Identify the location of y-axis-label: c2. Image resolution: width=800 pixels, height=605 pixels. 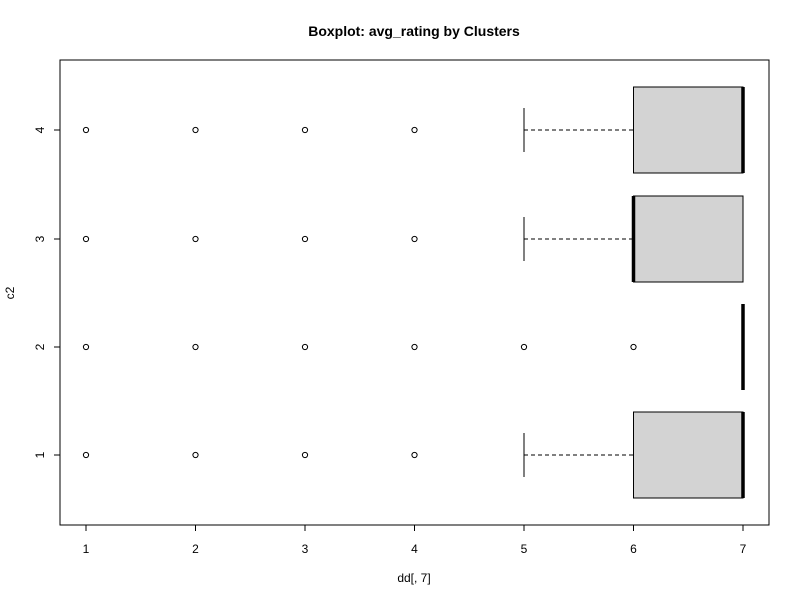
(10, 292).